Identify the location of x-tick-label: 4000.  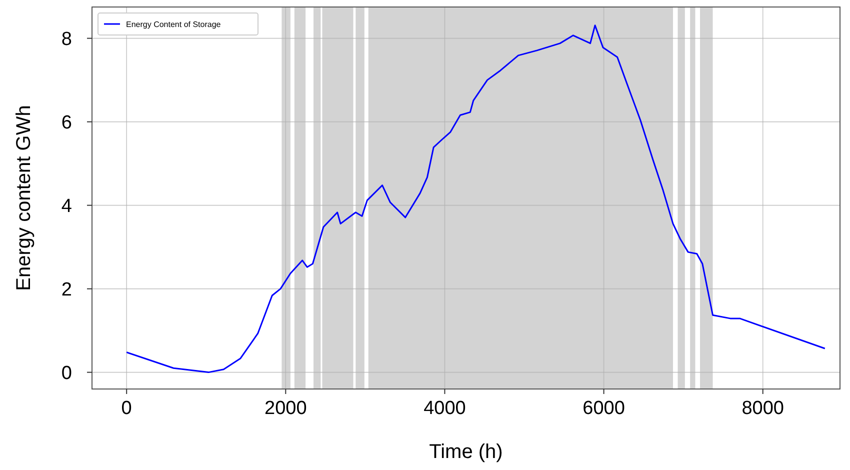
(445, 408).